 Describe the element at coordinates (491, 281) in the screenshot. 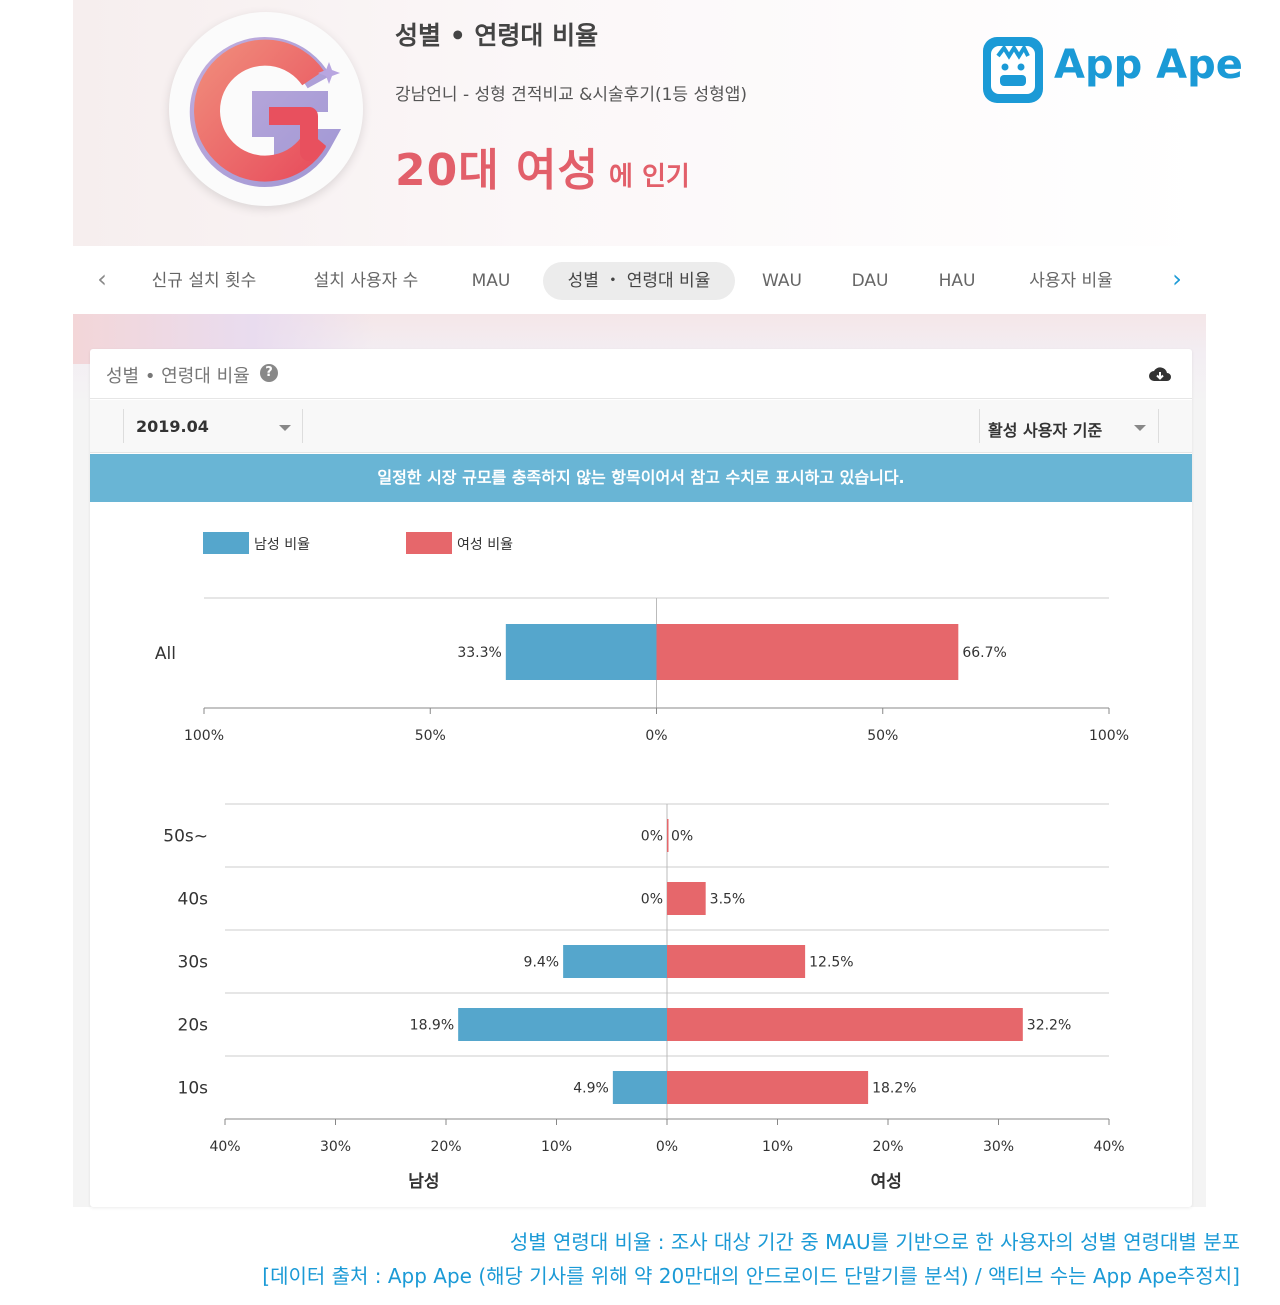

I see `tab-mau: MAU` at that location.